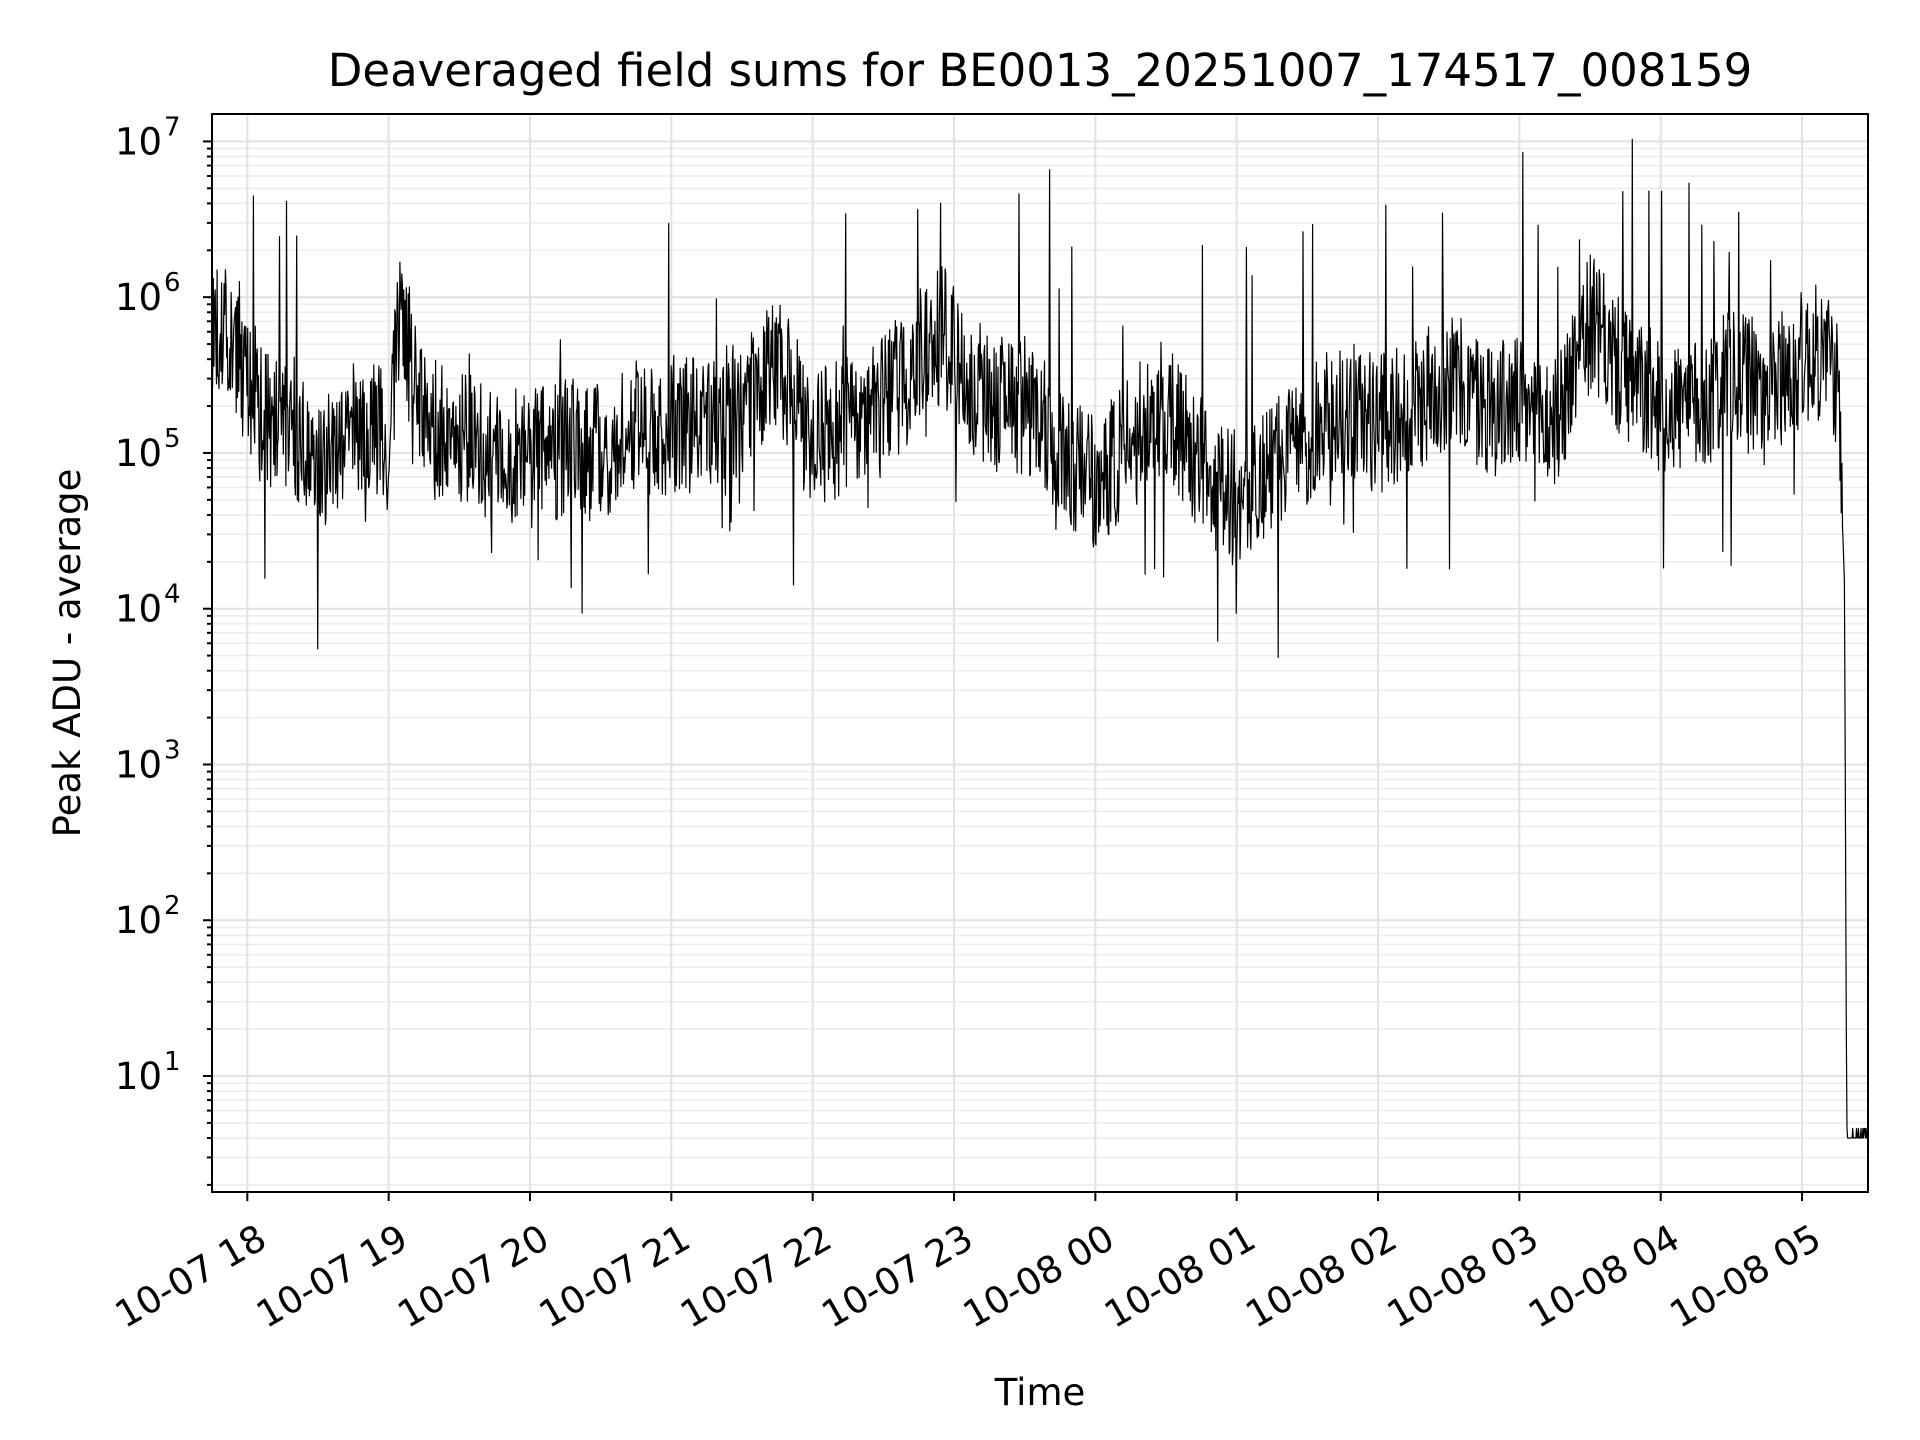 The height and width of the screenshot is (1440, 1920). What do you see at coordinates (191, 1276) in the screenshot?
I see `x-tick-label: 10-07 18` at bounding box center [191, 1276].